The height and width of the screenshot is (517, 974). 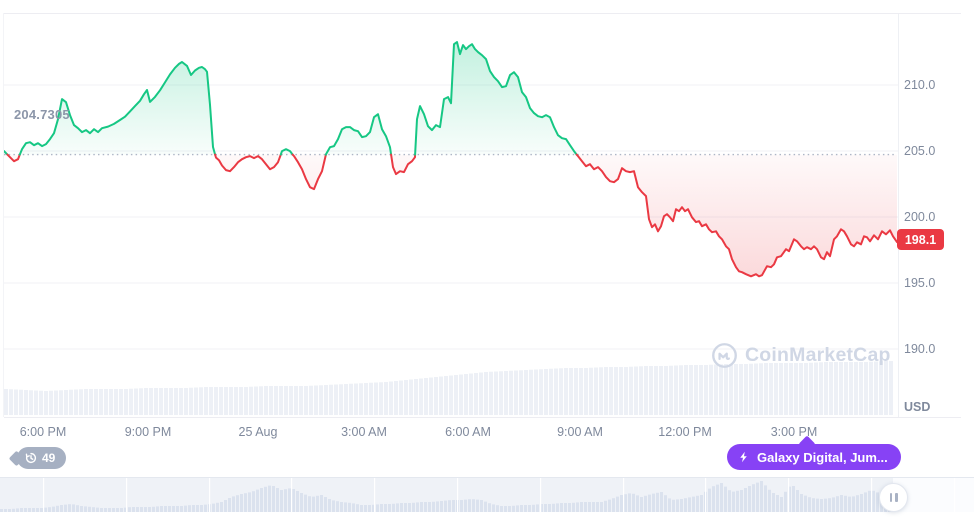 What do you see at coordinates (42, 114) in the screenshot?
I see `previous-close-label: 204.7305` at bounding box center [42, 114].